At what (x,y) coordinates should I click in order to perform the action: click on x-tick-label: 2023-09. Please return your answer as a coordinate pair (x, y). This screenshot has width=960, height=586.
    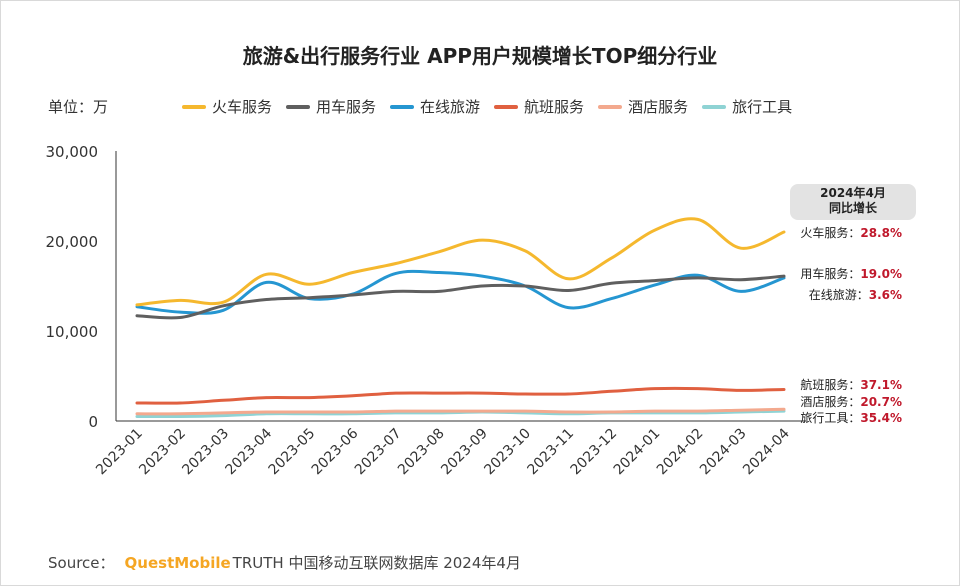
    Looking at the image, I should click on (464, 452).